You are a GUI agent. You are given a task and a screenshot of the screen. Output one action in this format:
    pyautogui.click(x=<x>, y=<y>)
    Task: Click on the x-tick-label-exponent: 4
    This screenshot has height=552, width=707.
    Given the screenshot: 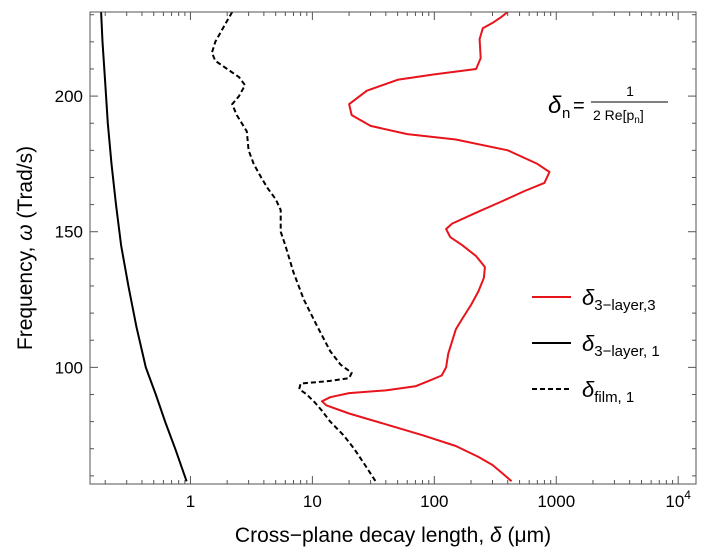 What is the action you would take?
    pyautogui.click(x=687, y=495)
    